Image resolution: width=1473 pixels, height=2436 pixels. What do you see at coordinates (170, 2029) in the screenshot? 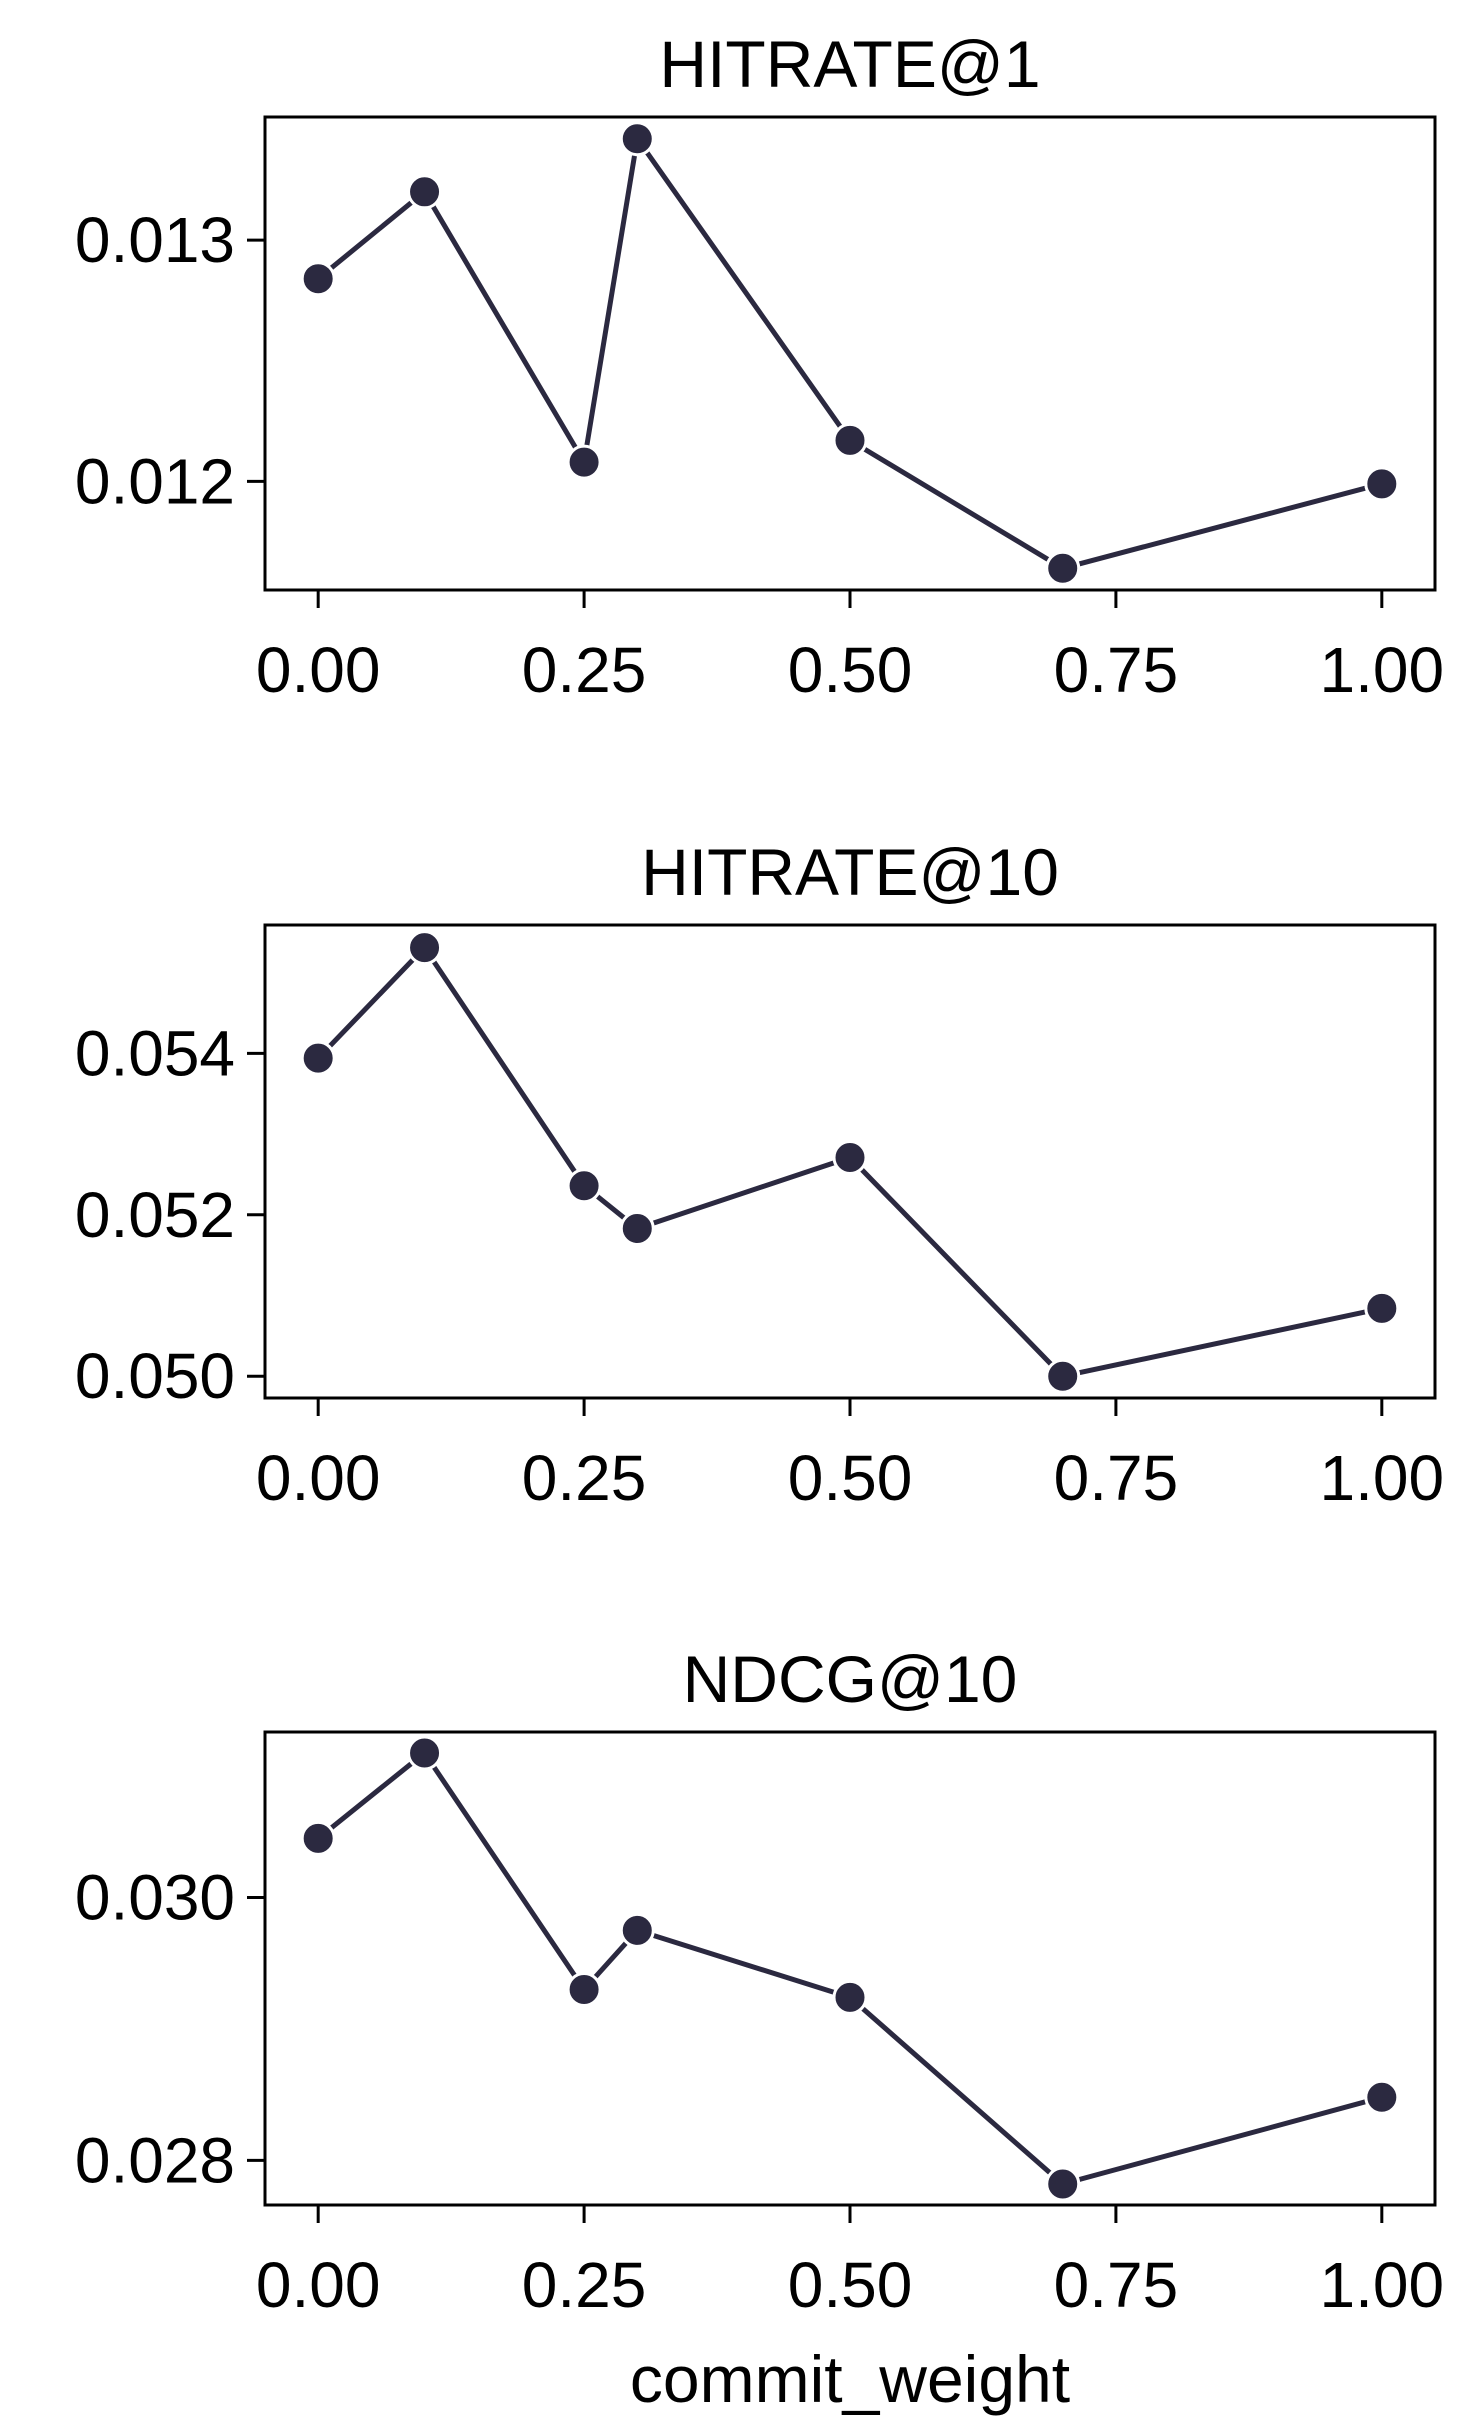
I see `y-axis: 0.028 0.030` at bounding box center [170, 2029].